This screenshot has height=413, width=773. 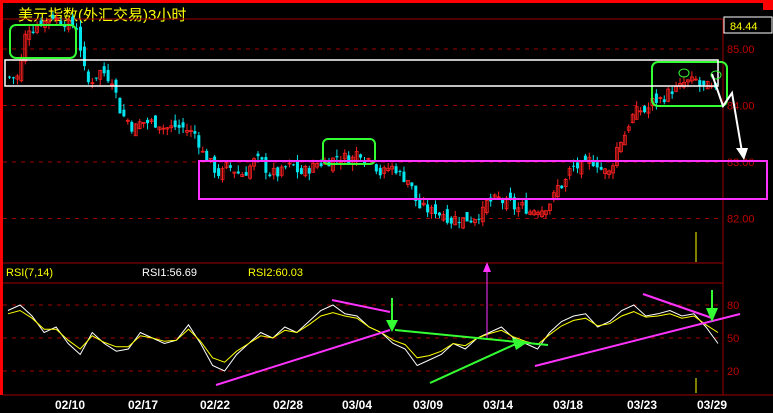 What do you see at coordinates (349, 151) in the screenshot?
I see `green-box-middle` at bounding box center [349, 151].